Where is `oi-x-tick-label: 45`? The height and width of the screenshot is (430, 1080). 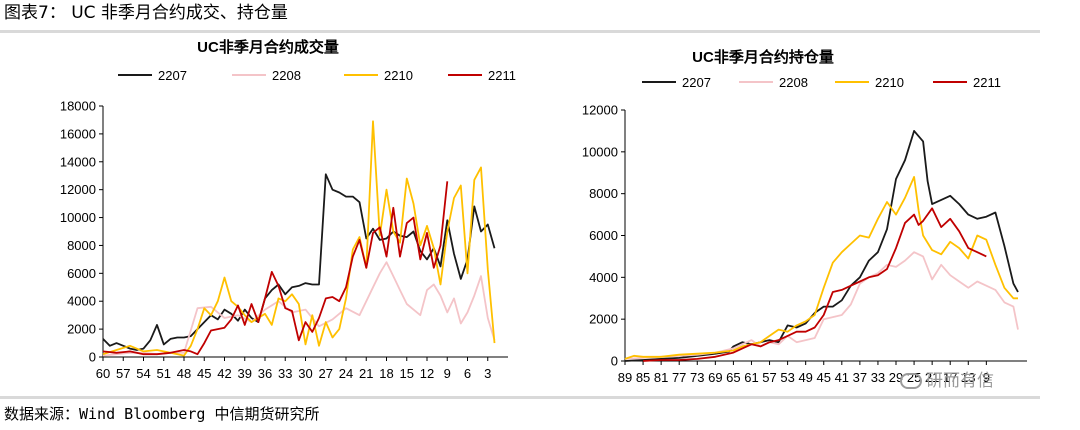 oi-x-tick-label: 45 is located at coordinates (824, 377).